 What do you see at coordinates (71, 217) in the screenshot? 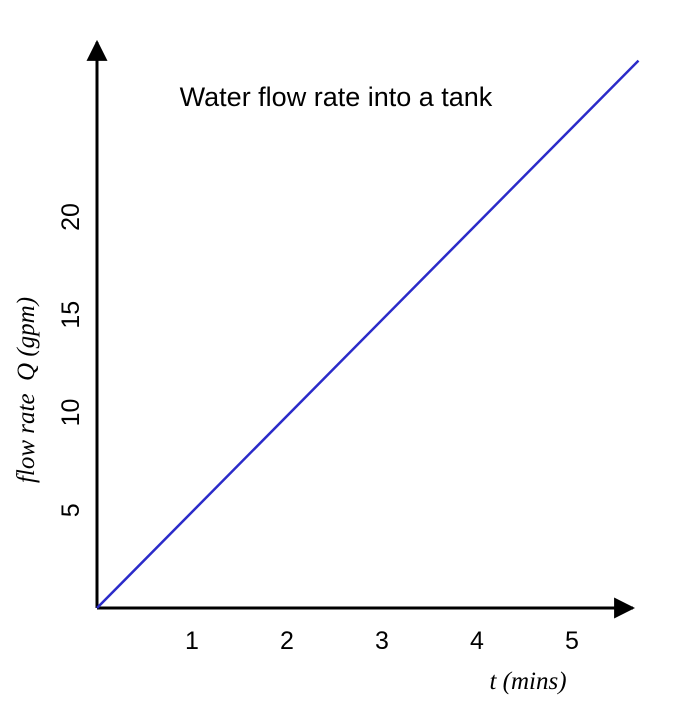
I see `y-tick-label-20: 20` at bounding box center [71, 217].